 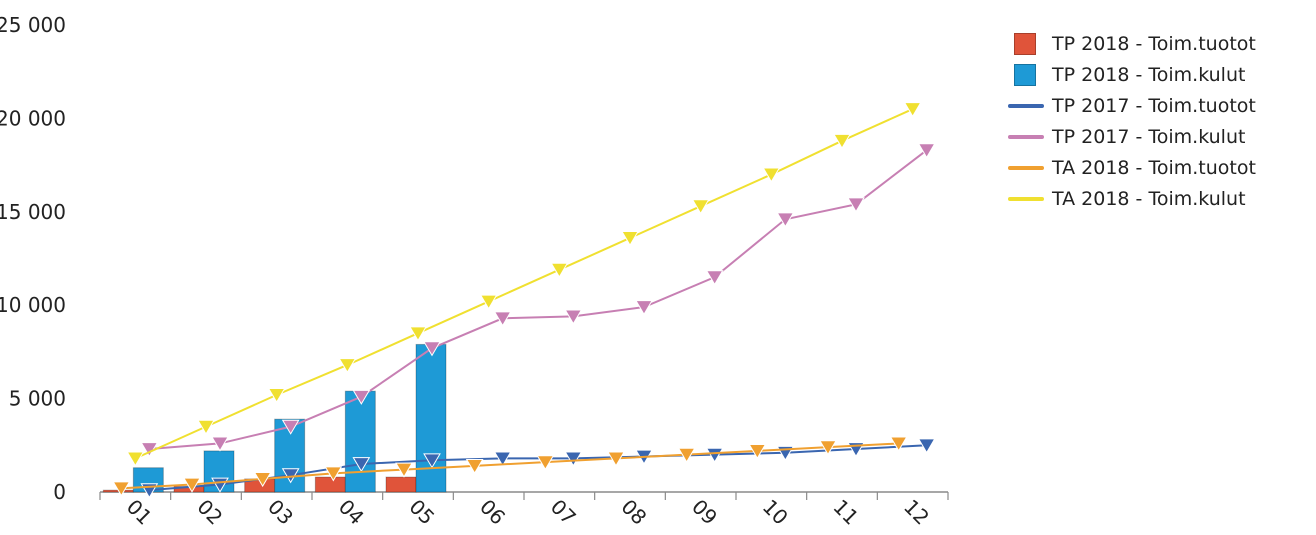 I want to click on legend-label: TP 2018 - Toim.kulut, so click(x=1149, y=74).